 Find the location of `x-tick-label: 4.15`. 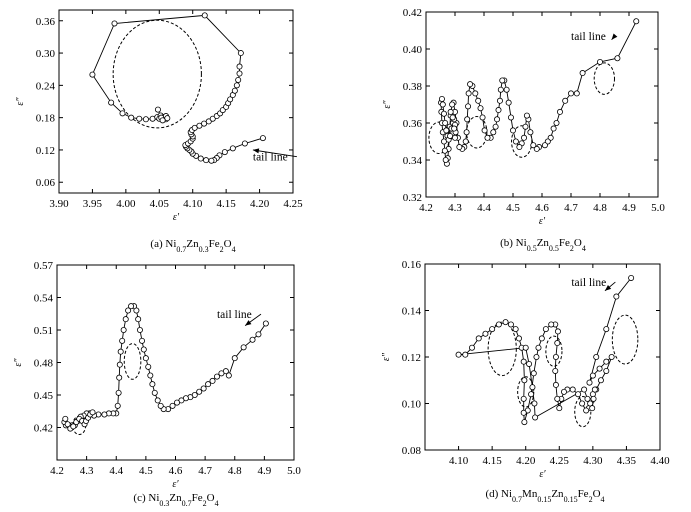

x-tick-label: 4.15 is located at coordinates (493, 461).